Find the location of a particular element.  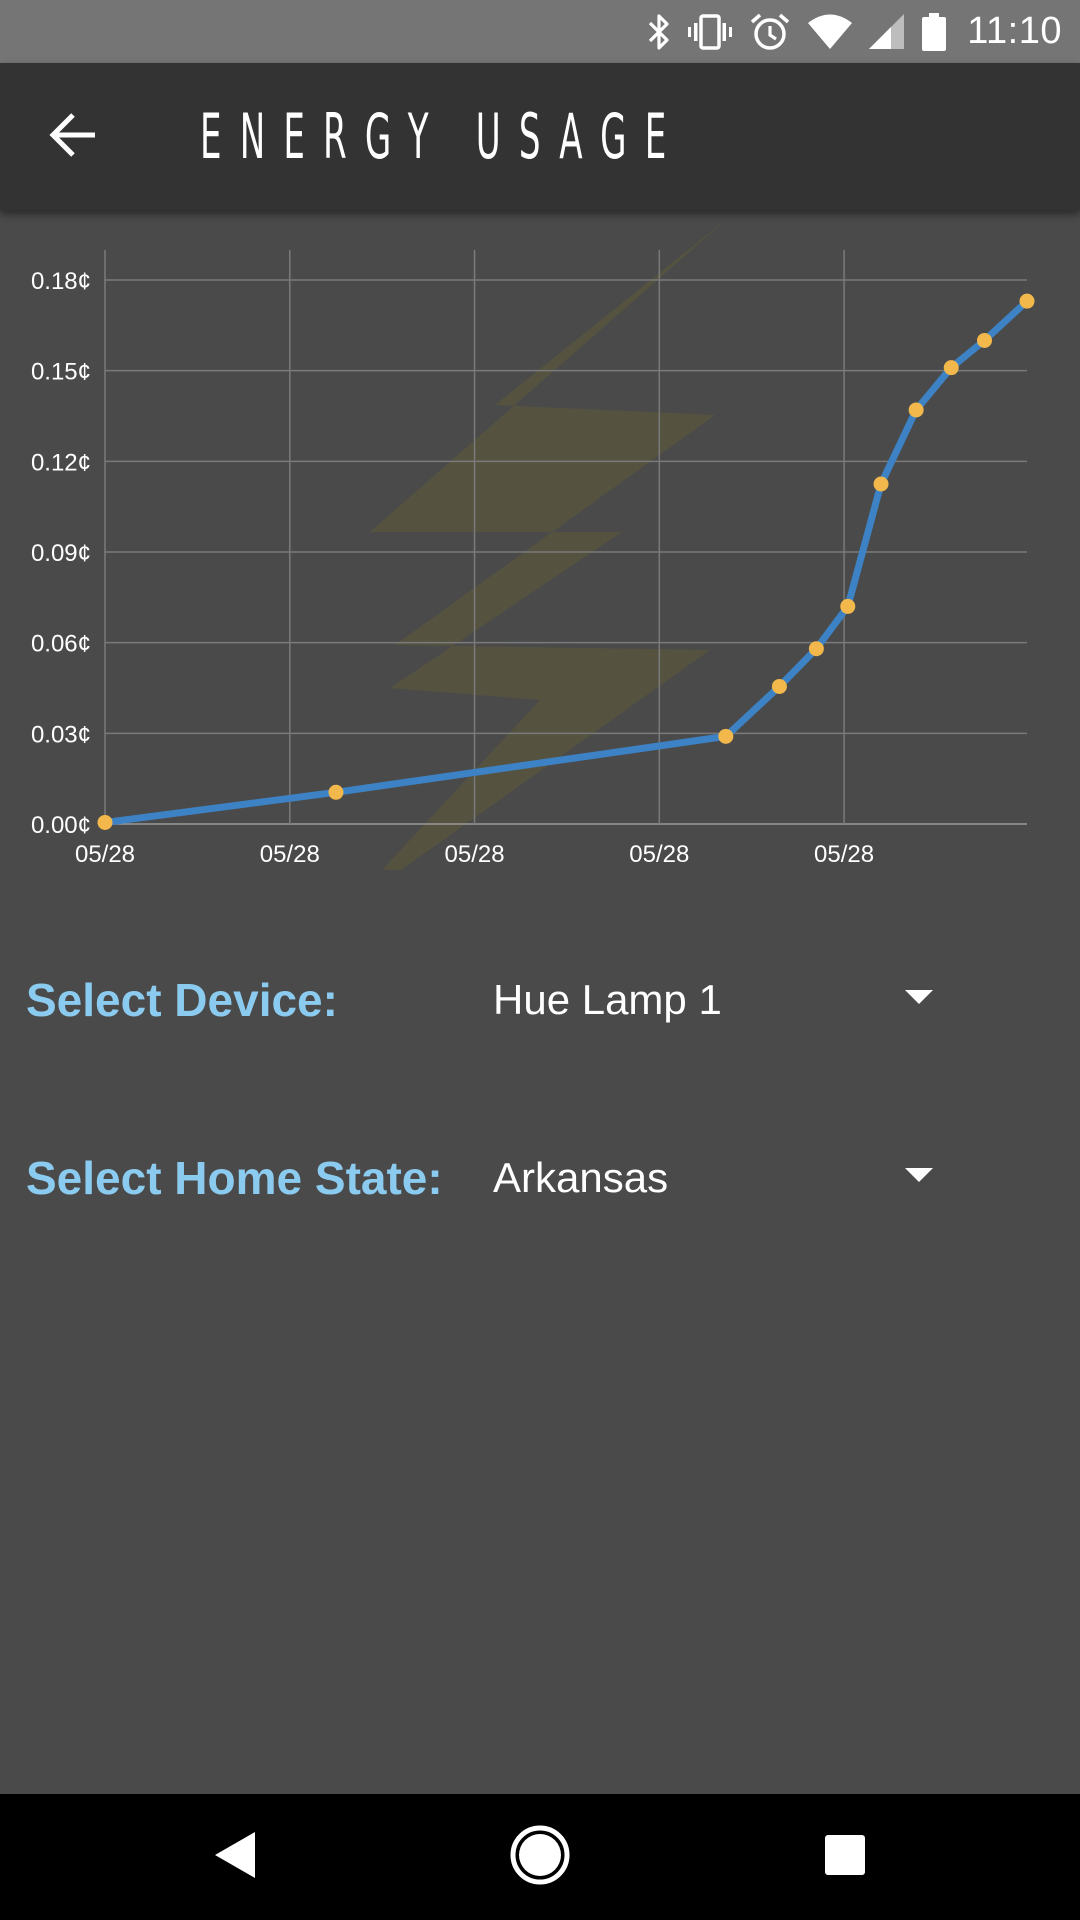

arrow-left-icon is located at coordinates (74, 137).